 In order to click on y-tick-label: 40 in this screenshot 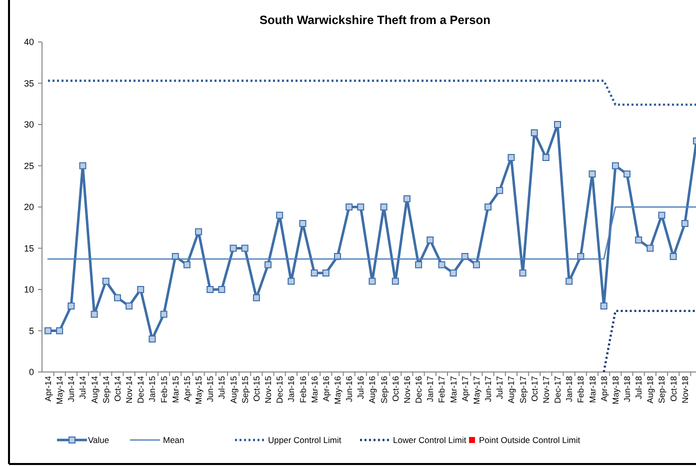, I will do `click(29, 42)`.